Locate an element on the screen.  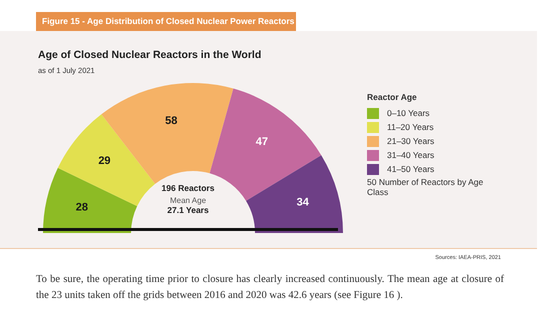
chart-title: Age of Closed Nuclear Reactors in the World is located at coordinates (150, 55).